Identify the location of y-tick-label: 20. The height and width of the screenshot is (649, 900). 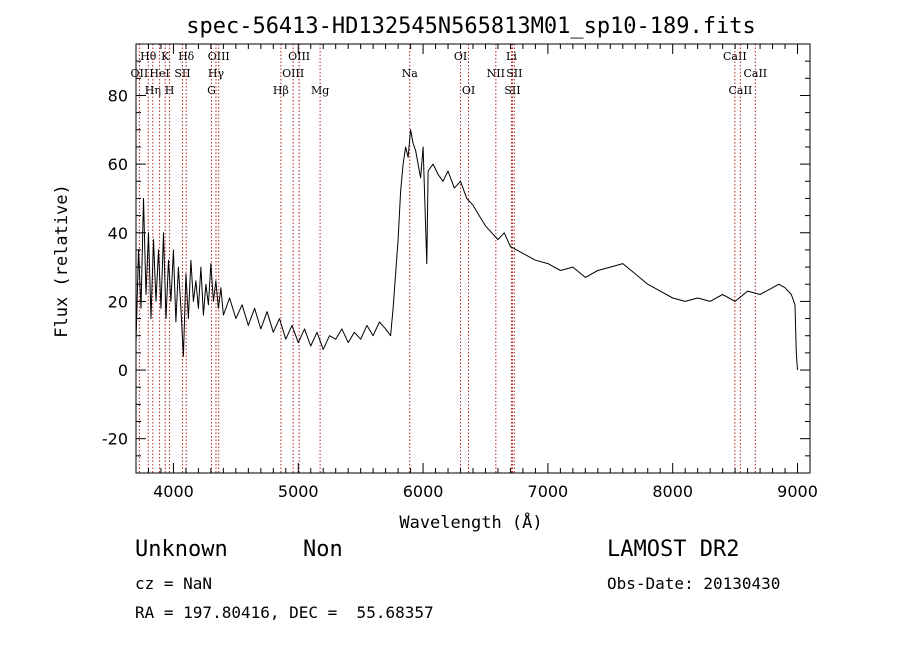
(118, 301).